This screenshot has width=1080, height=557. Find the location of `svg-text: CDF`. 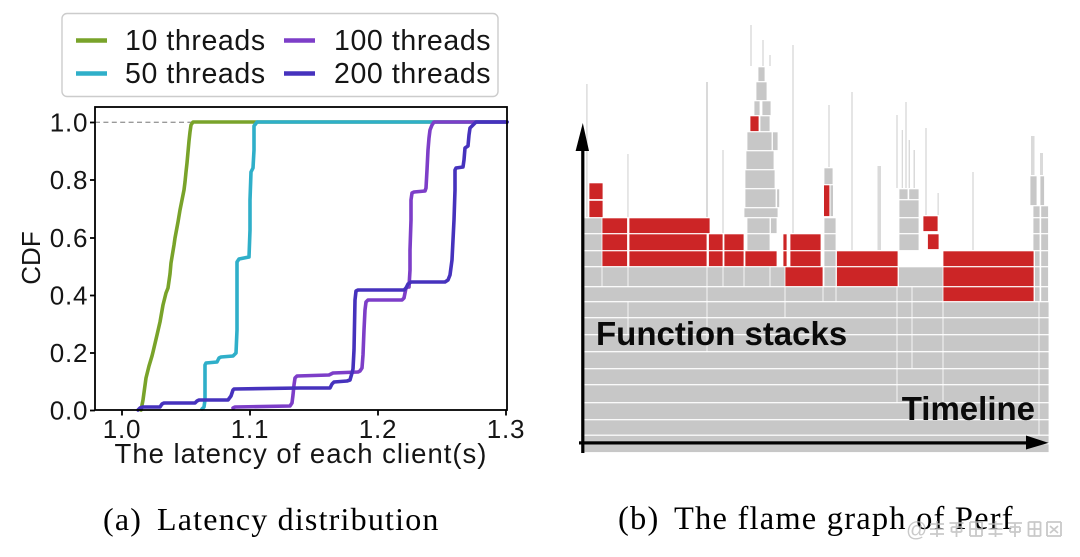

svg-text: CDF is located at coordinates (31, 257).